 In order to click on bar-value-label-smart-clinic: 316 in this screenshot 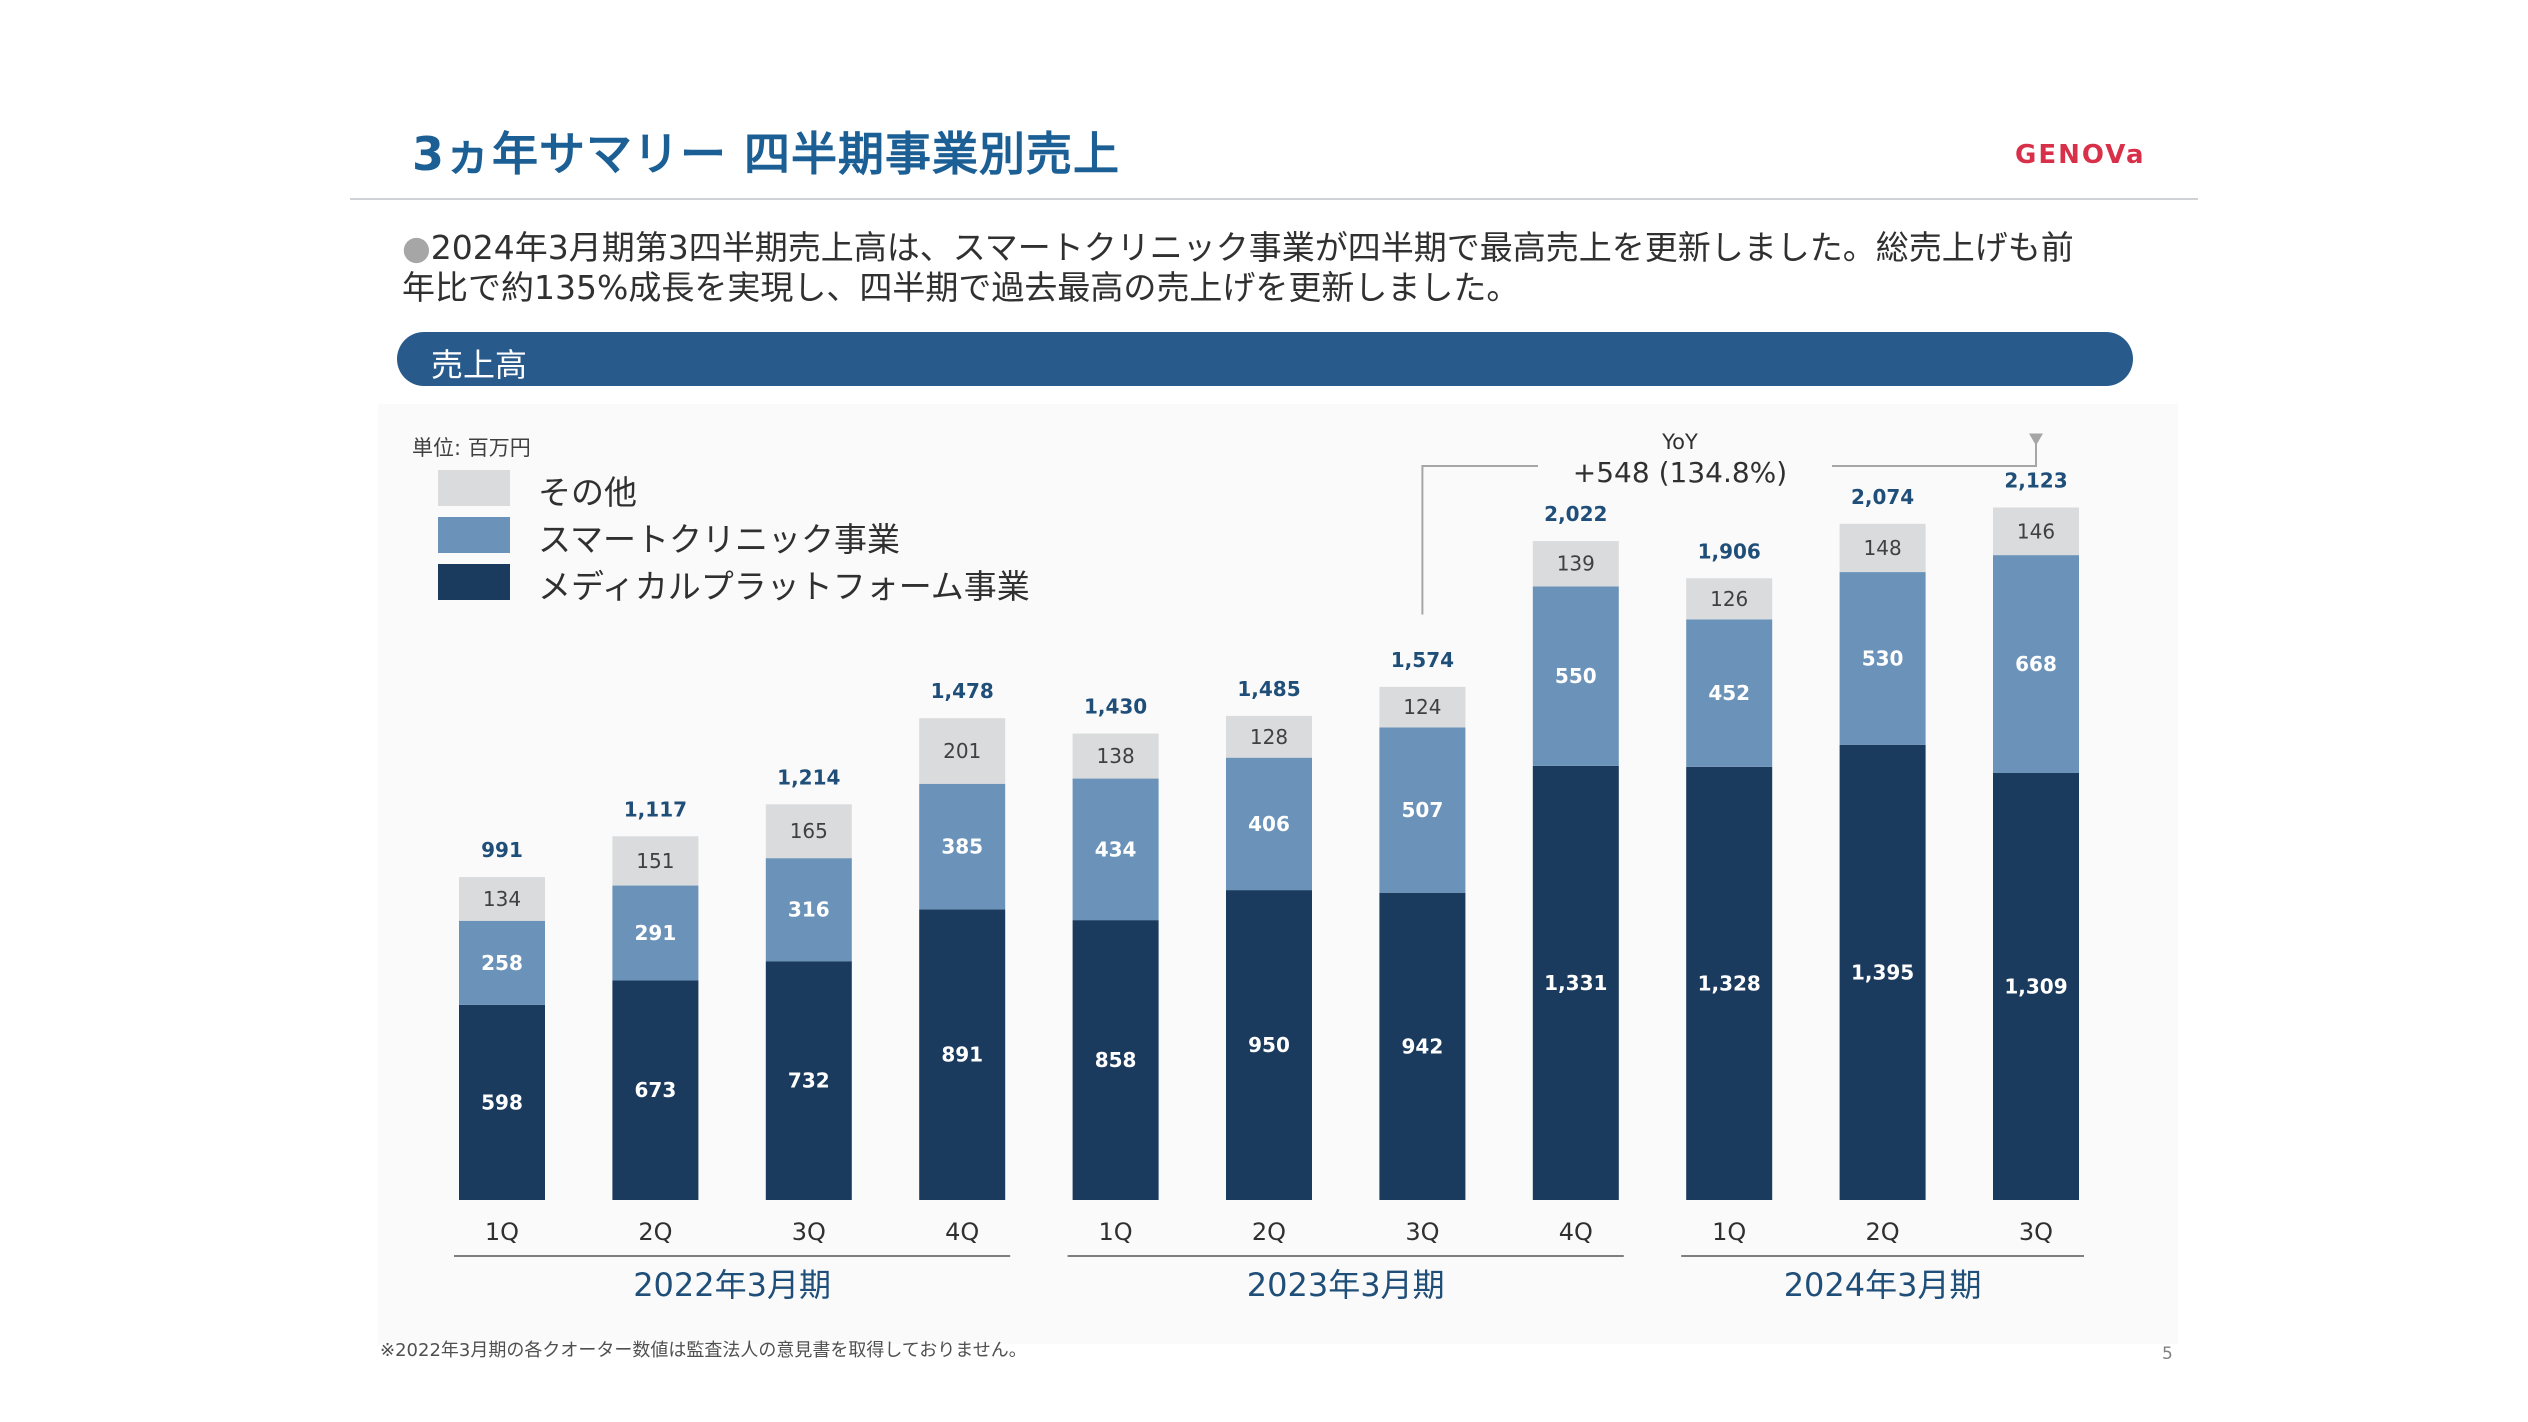, I will do `click(809, 910)`.